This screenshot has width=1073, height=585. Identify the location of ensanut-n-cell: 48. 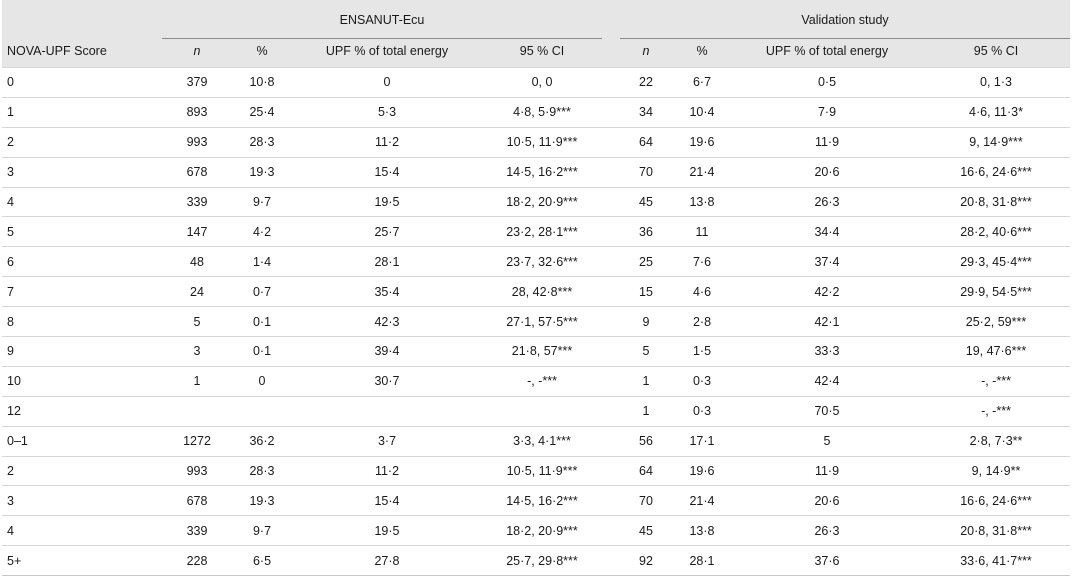
(197, 261).